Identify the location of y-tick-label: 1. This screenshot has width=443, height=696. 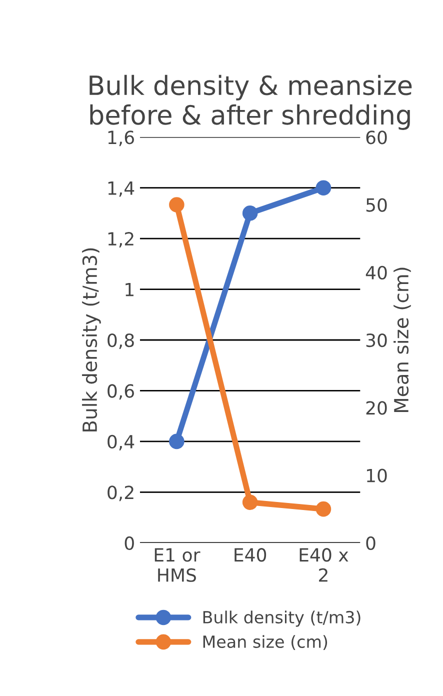
(130, 289).